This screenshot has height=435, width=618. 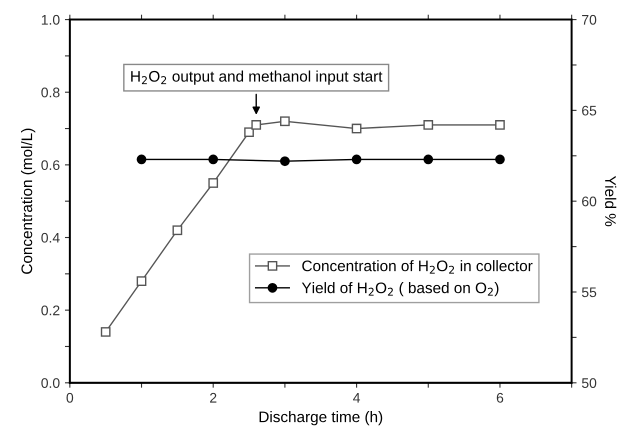 I want to click on annotation: H$_{2}$O$_{2}$ output and methanol input start, so click(x=256, y=77).